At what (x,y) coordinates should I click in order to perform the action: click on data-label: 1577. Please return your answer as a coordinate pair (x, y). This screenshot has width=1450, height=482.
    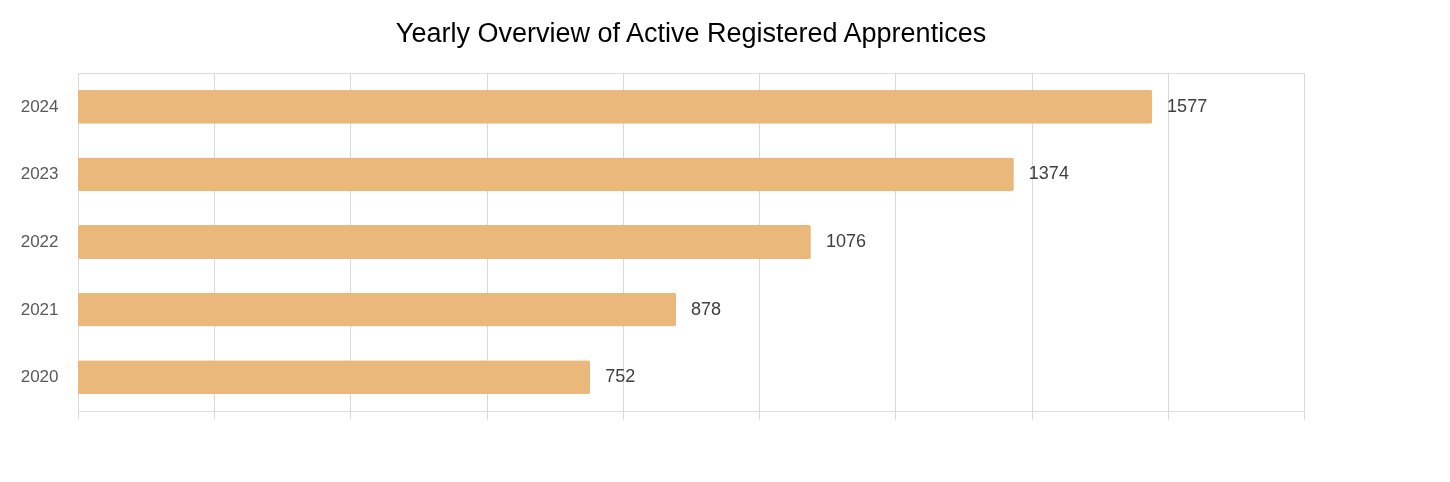
    Looking at the image, I should click on (1187, 105).